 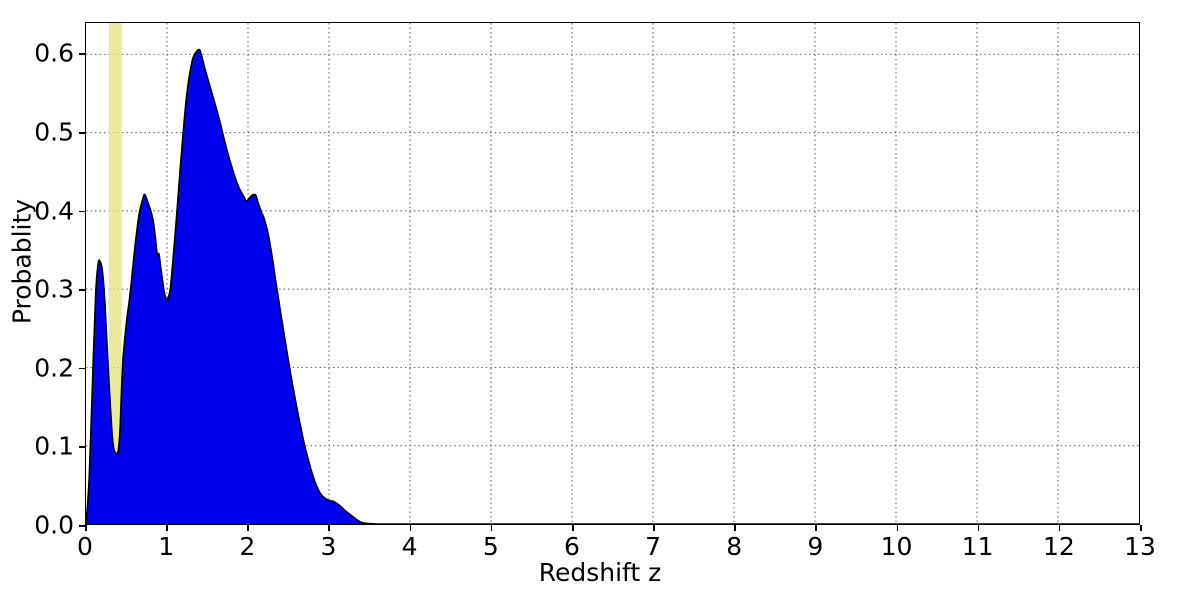 What do you see at coordinates (1140, 546) in the screenshot?
I see `x-tick-label-13: 13` at bounding box center [1140, 546].